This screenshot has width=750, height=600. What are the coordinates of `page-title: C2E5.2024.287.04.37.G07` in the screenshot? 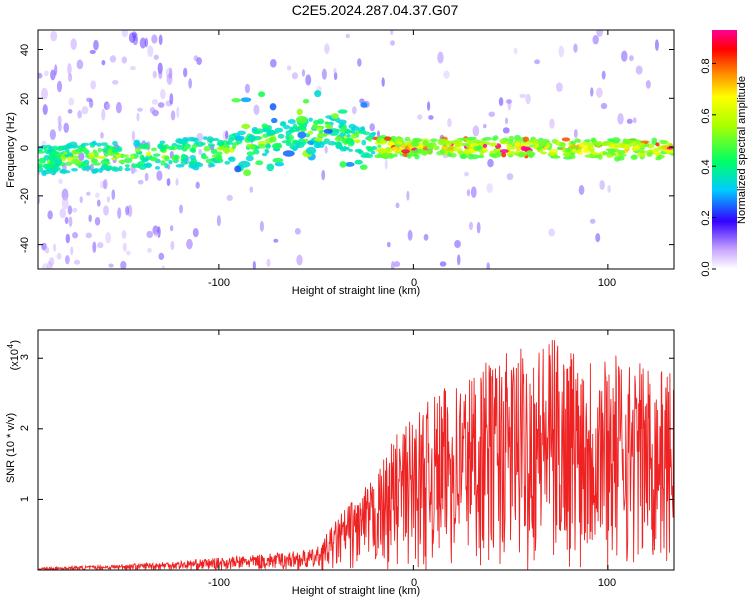 It's located at (375, 10).